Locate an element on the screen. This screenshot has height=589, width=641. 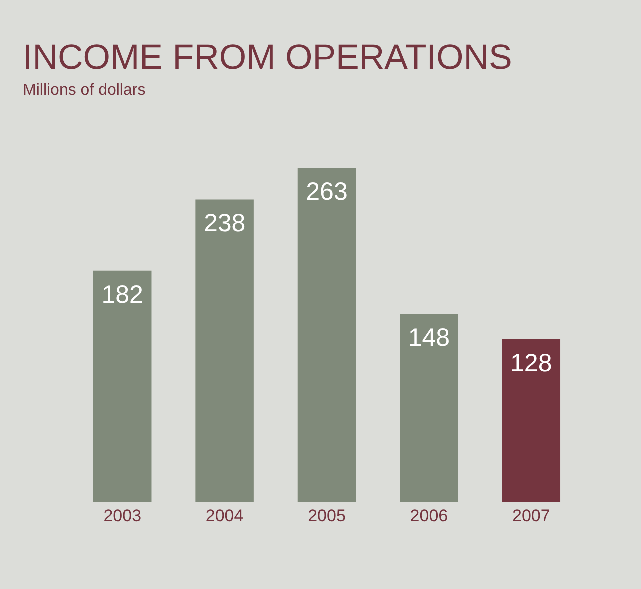
x-tick-label: 2003 is located at coordinates (123, 516).